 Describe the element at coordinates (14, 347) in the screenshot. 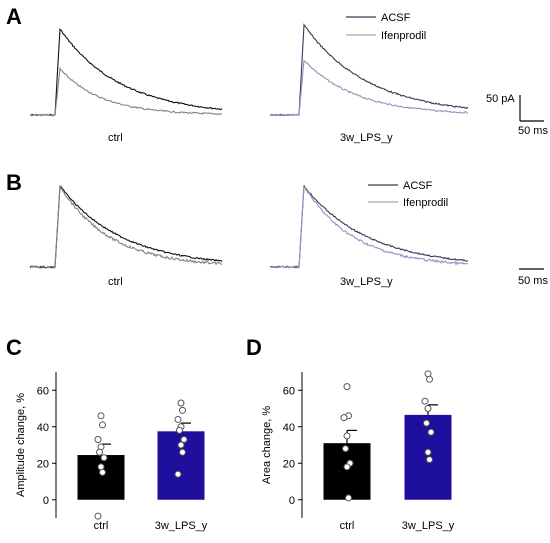

I see `panel-label-c: C` at that location.